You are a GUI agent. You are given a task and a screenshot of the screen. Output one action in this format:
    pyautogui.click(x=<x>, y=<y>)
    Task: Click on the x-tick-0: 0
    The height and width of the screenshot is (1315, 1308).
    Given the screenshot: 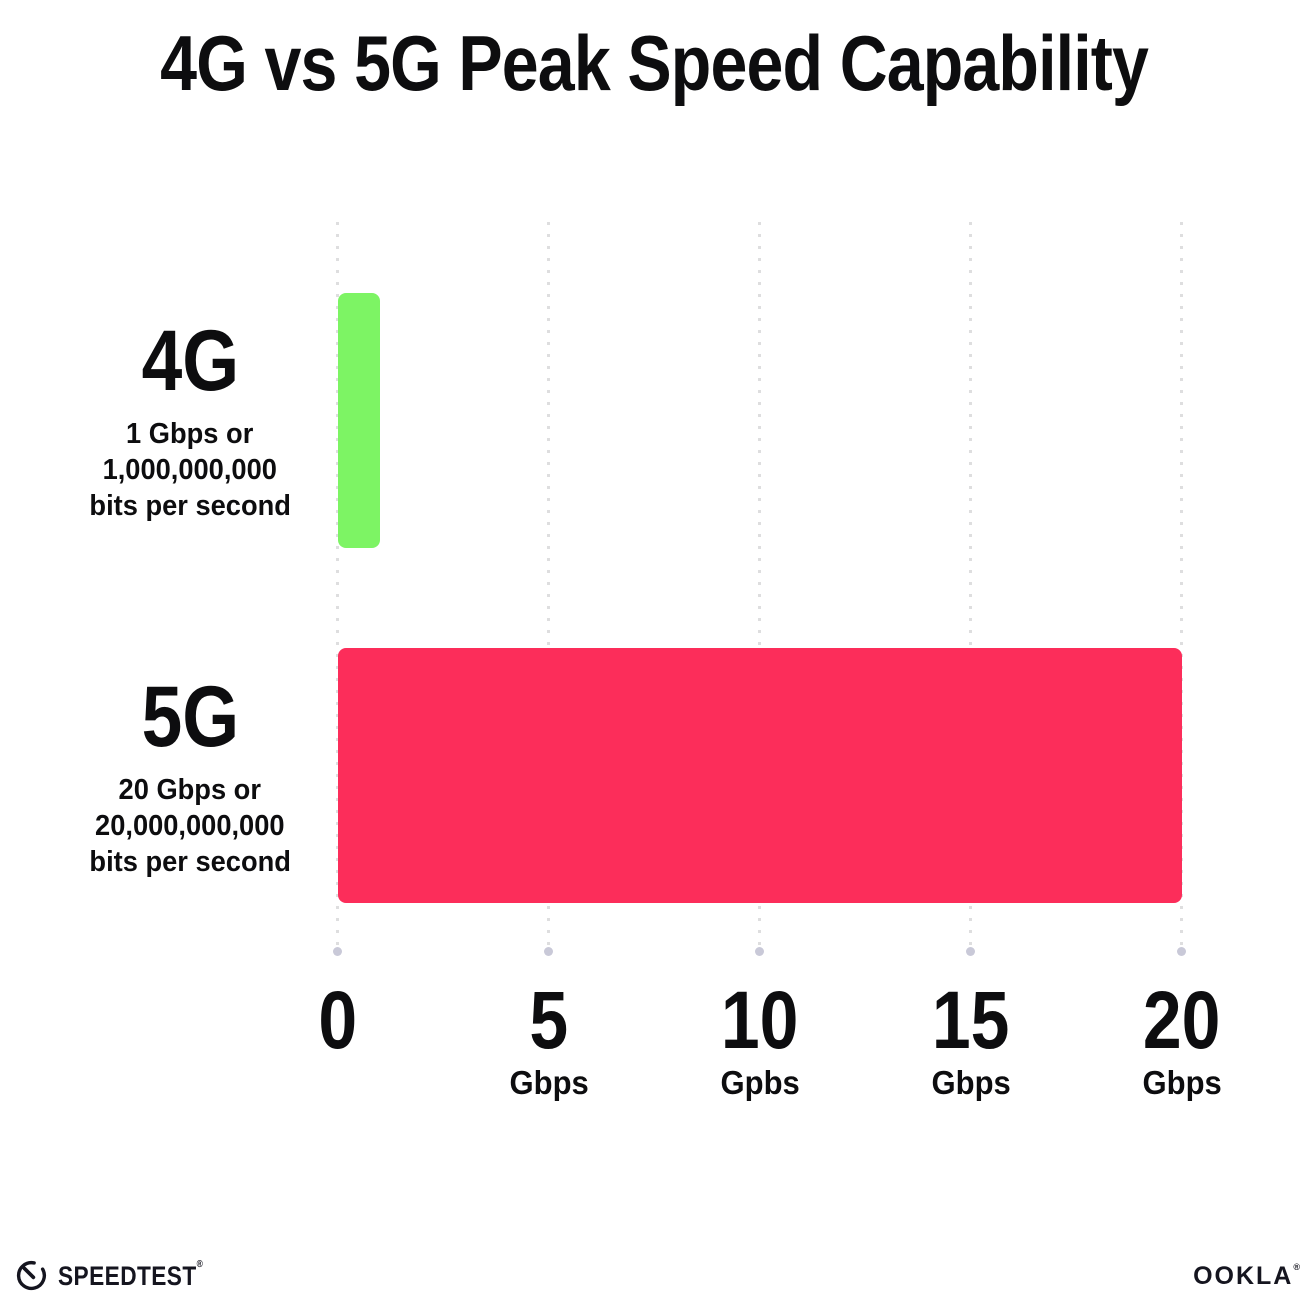 What is the action you would take?
    pyautogui.click(x=338, y=1040)
    